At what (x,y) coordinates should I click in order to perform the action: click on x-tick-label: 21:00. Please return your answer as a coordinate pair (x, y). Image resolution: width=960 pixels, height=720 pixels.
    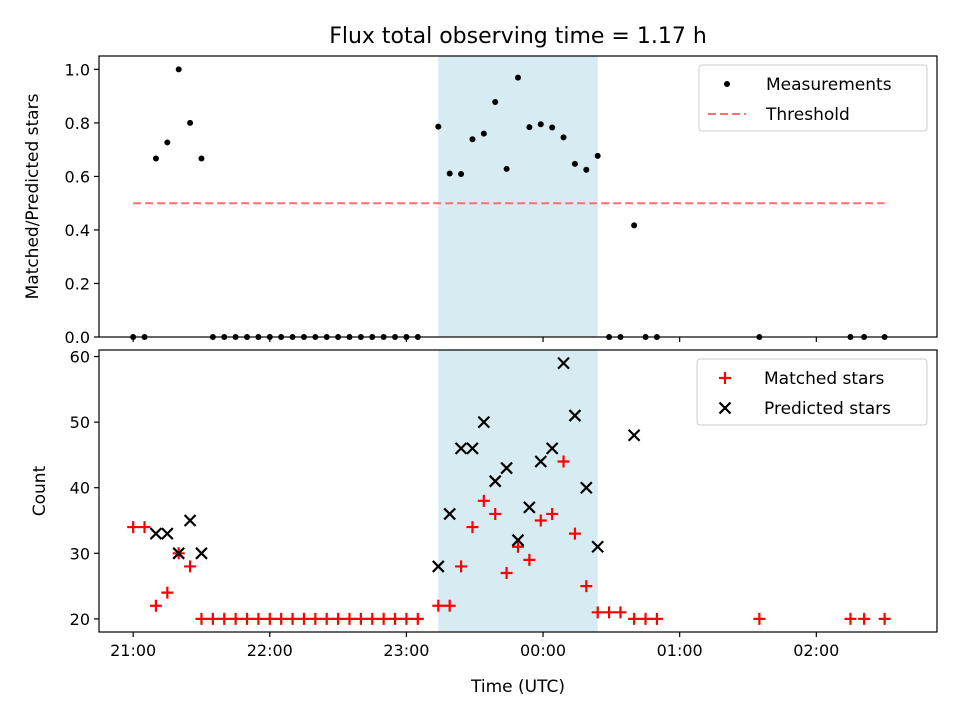
    Looking at the image, I should click on (133, 650).